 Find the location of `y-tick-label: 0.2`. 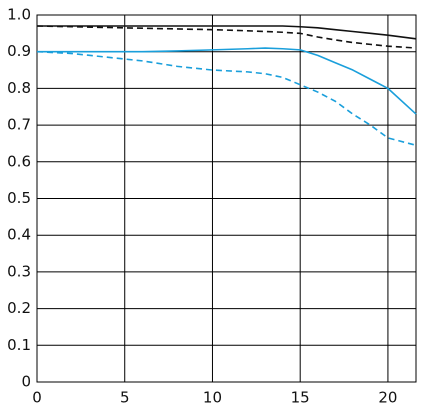

y-tick-label: 0.2 is located at coordinates (19, 308).